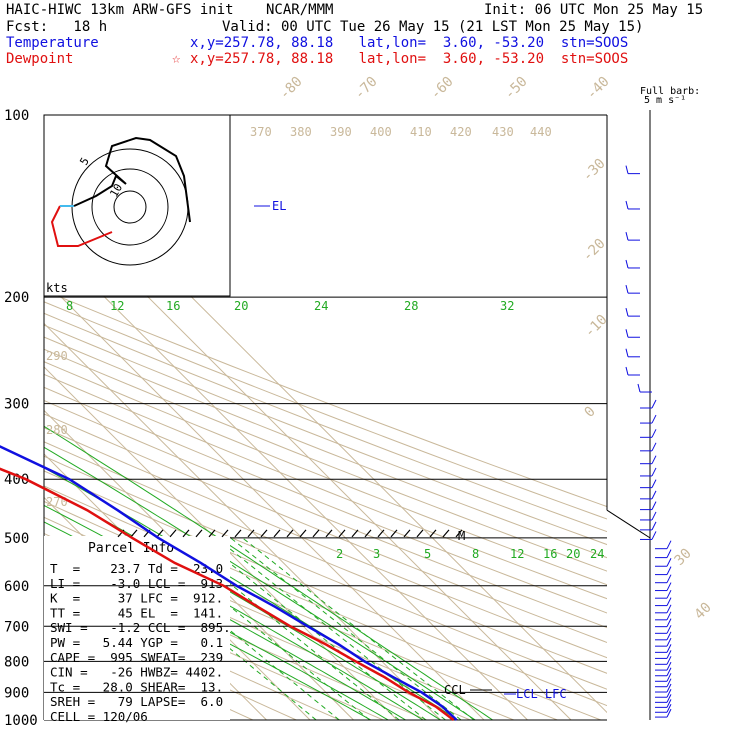 The height and width of the screenshot is (740, 740). What do you see at coordinates (517, 554) in the screenshot?
I see `mixing-ratio-label: 12` at bounding box center [517, 554].